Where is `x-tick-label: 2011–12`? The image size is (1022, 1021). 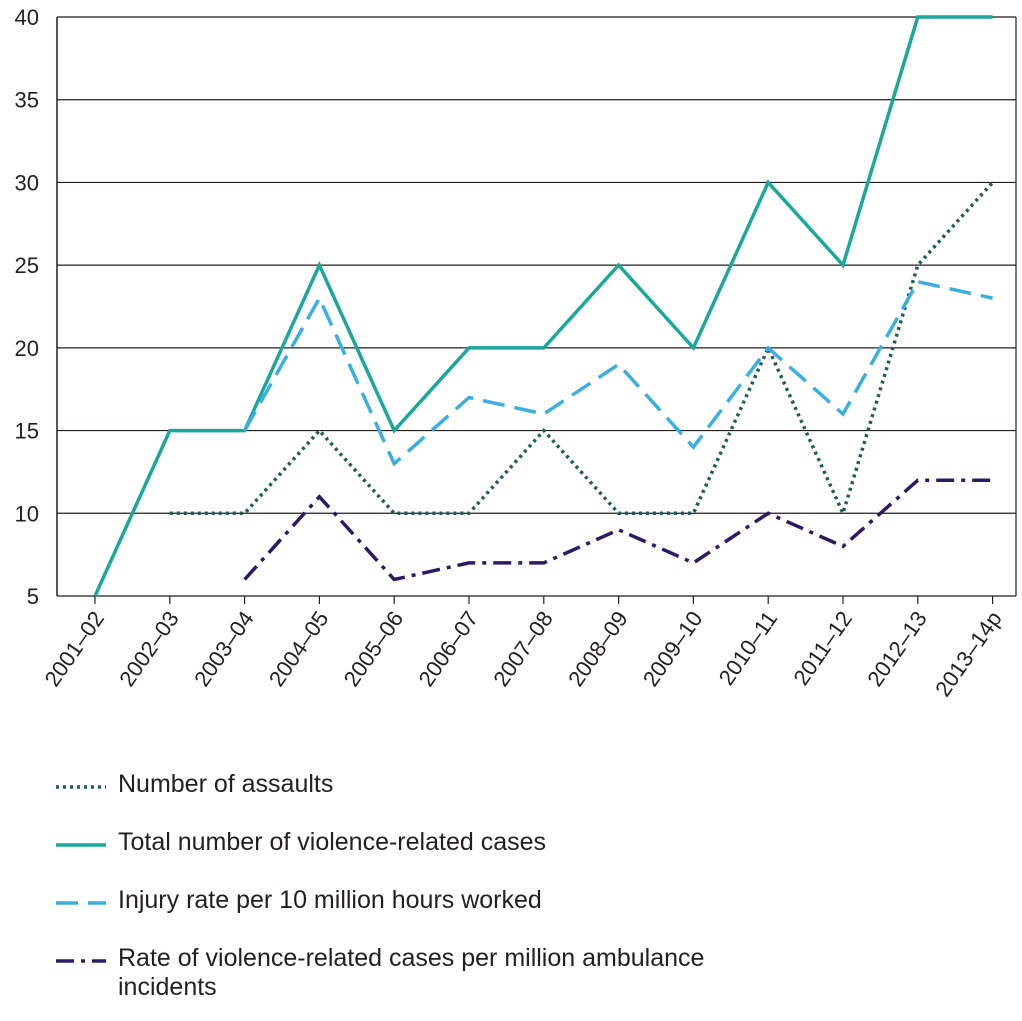
x-tick-label: 2011–12 is located at coordinates (822, 648).